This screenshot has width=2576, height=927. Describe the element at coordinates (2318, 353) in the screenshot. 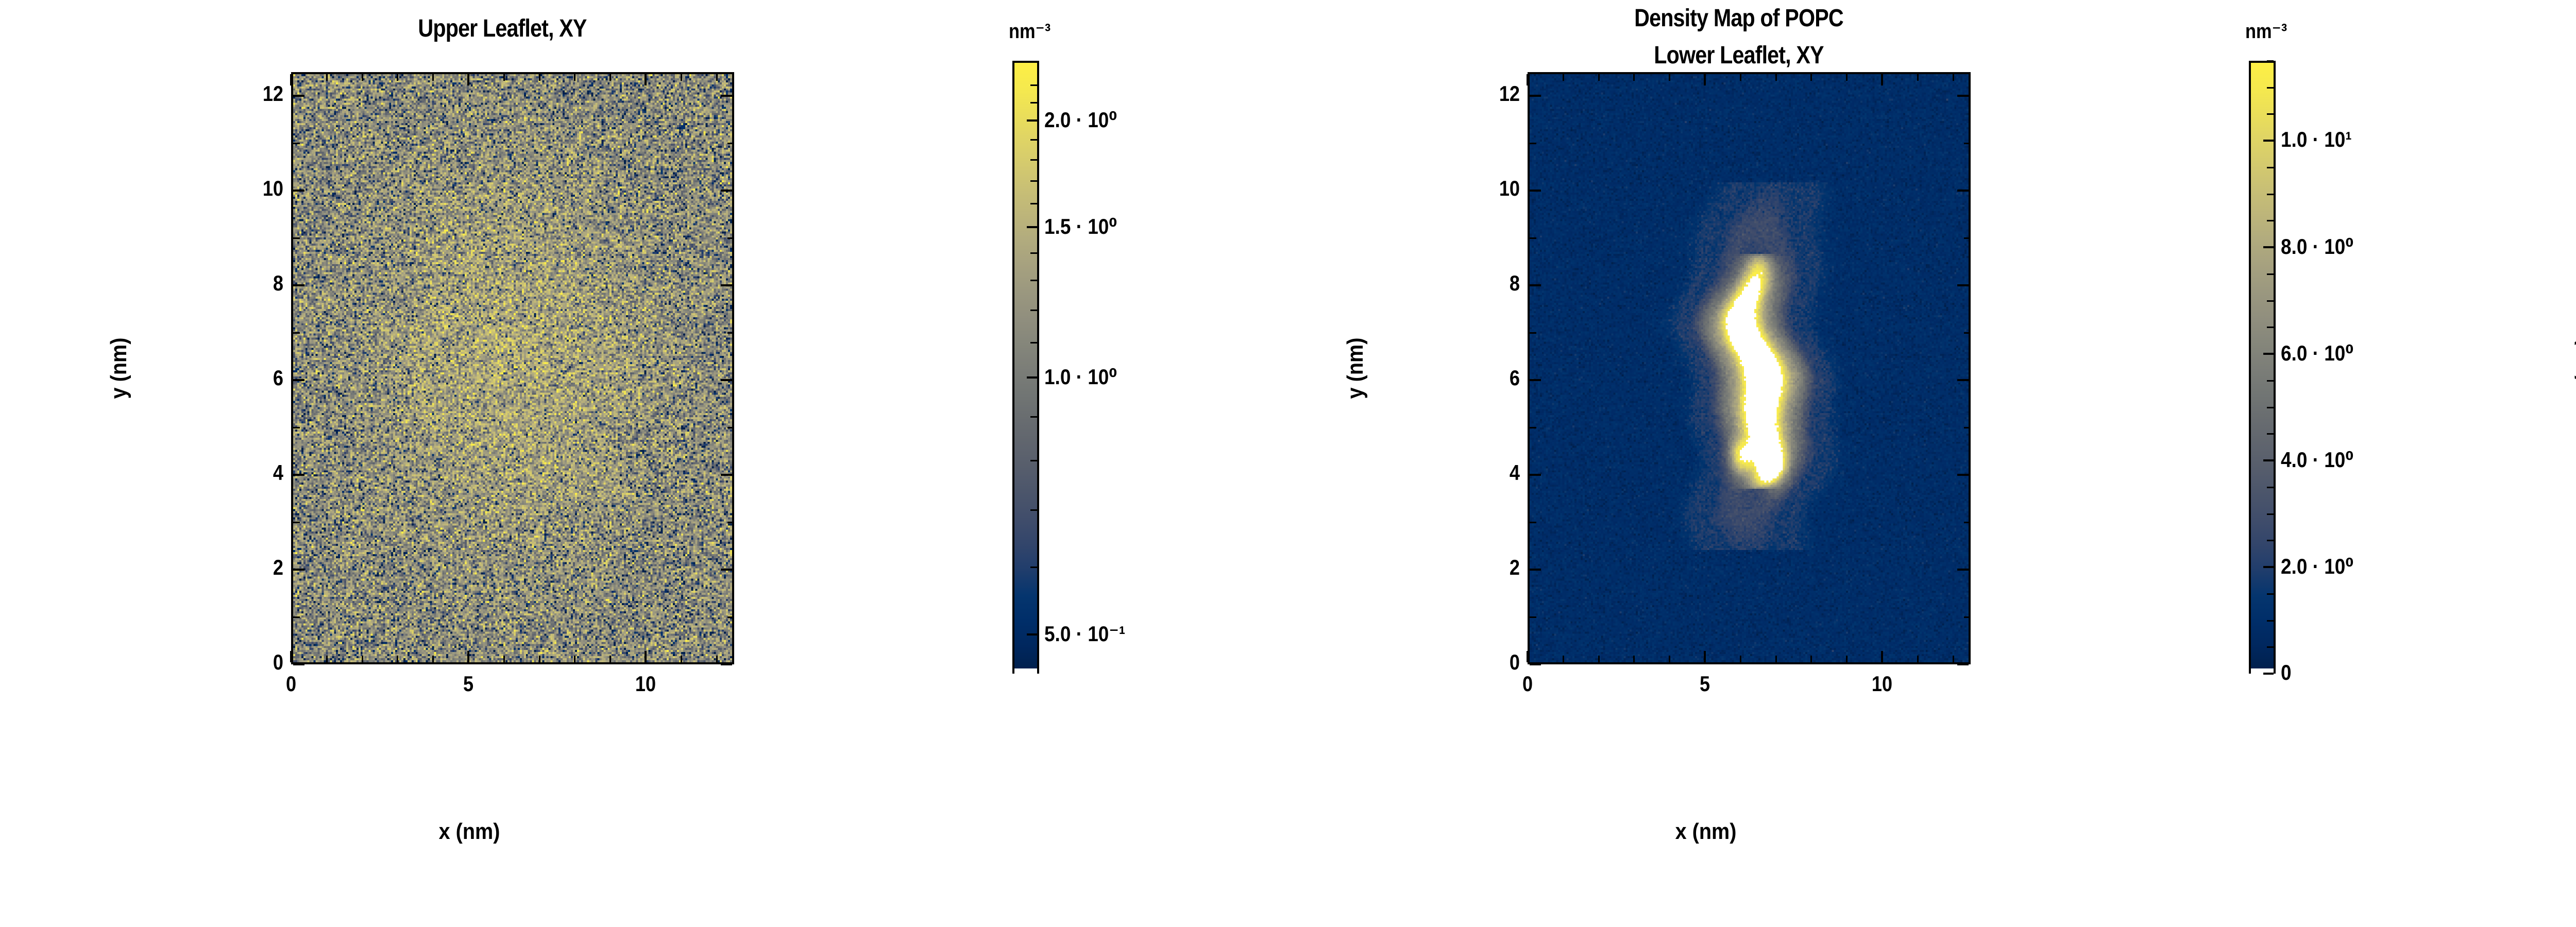

I see `colorbar-tick-label: 6.0 · 10⁰` at that location.